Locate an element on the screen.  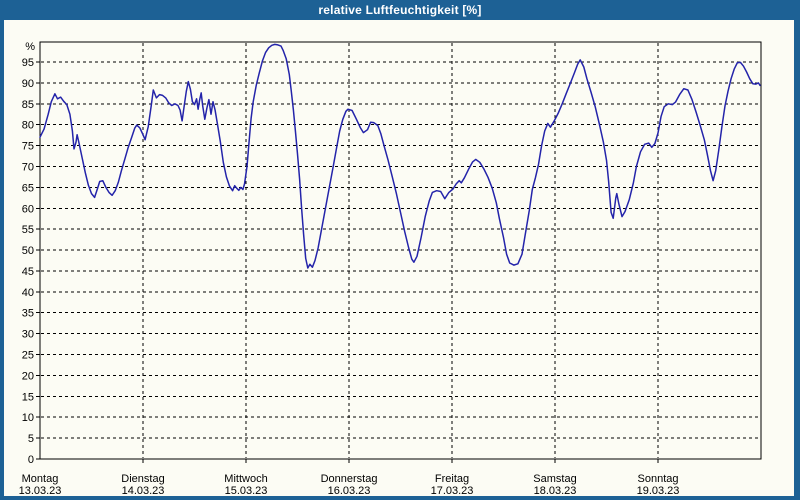
x-axis-day-label: Donnerstag is located at coordinates (349, 479).